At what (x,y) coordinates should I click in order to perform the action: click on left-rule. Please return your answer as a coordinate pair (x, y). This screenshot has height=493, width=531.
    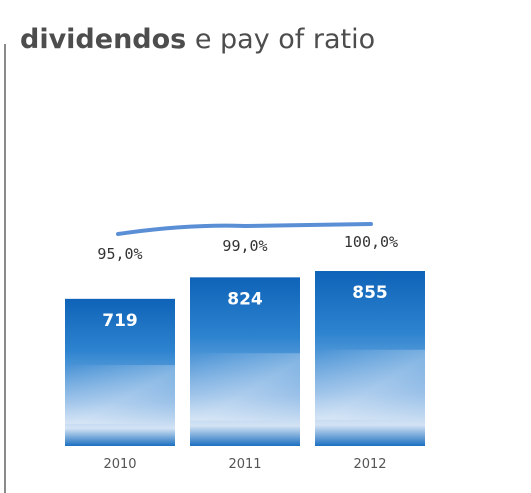
    Looking at the image, I should click on (5, 268).